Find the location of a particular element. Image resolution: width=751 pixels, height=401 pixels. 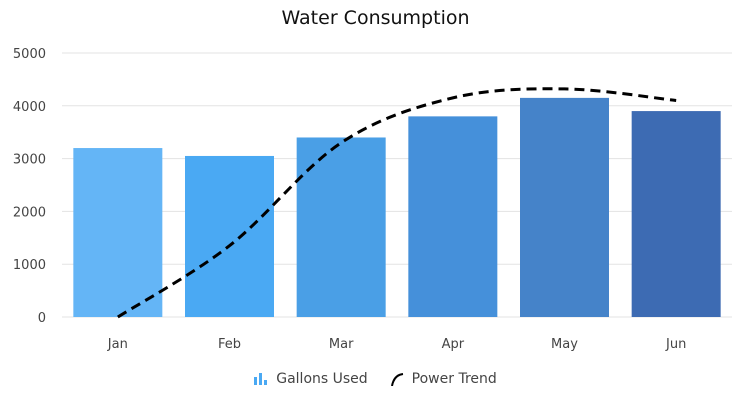

y-tick-label: 2000 is located at coordinates (29, 212).